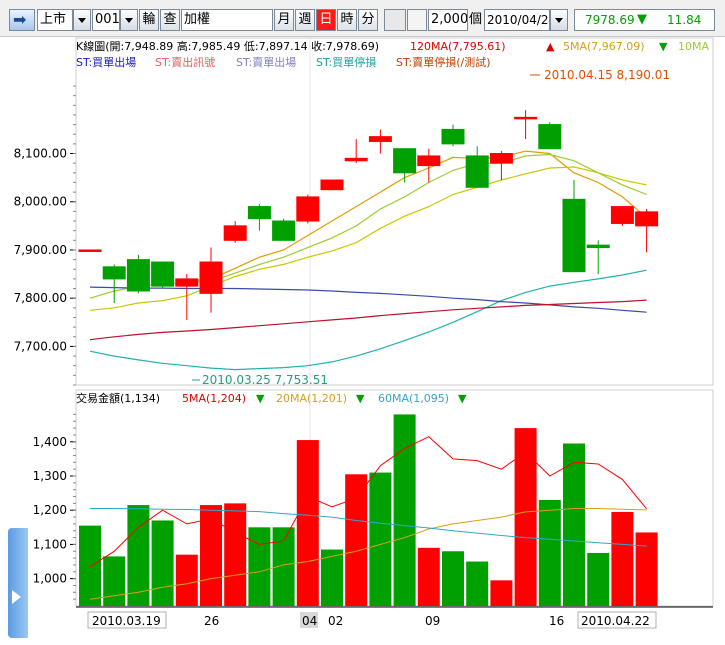 The width and height of the screenshot is (725, 645). What do you see at coordinates (550, 46) in the screenshot?
I see `ma120-arrow-icon: ▲` at bounding box center [550, 46].